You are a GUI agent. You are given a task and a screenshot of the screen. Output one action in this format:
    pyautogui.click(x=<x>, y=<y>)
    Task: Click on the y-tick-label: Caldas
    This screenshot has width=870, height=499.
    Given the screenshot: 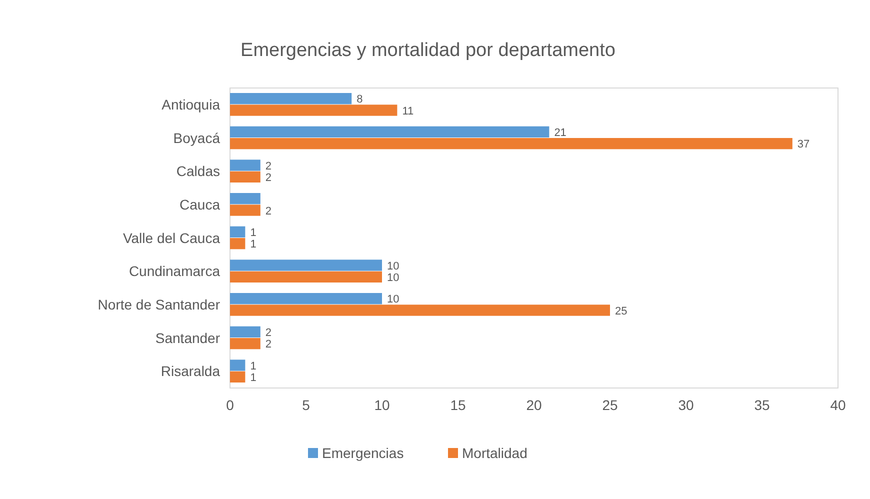 What is the action you would take?
    pyautogui.click(x=198, y=171)
    